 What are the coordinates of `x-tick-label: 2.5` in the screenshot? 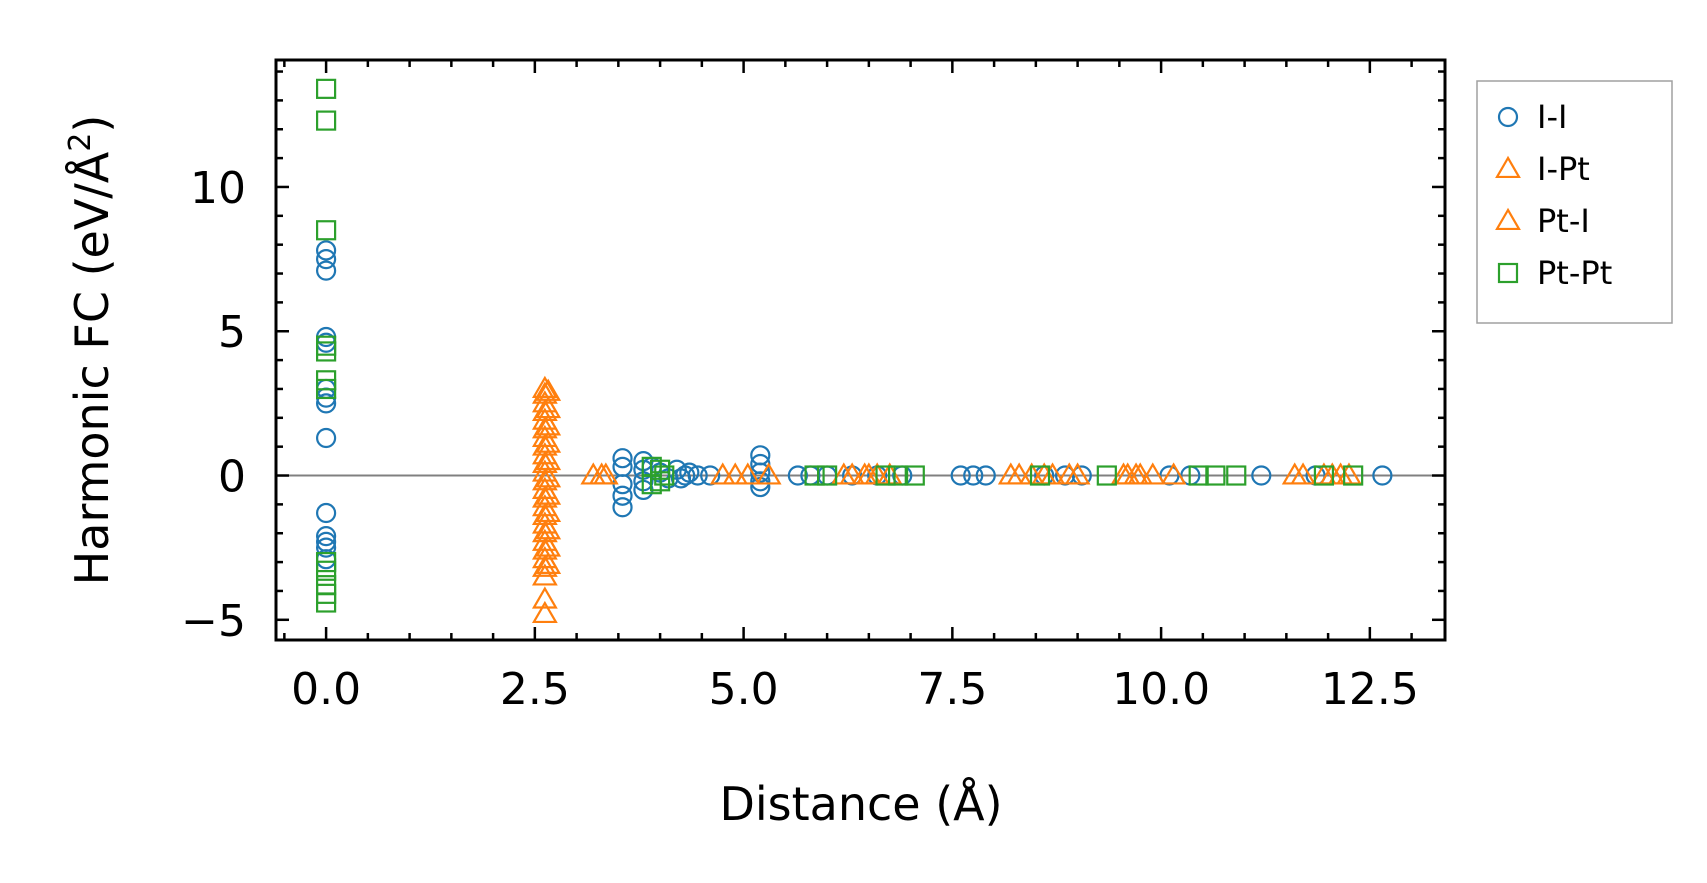 It's located at (535, 689).